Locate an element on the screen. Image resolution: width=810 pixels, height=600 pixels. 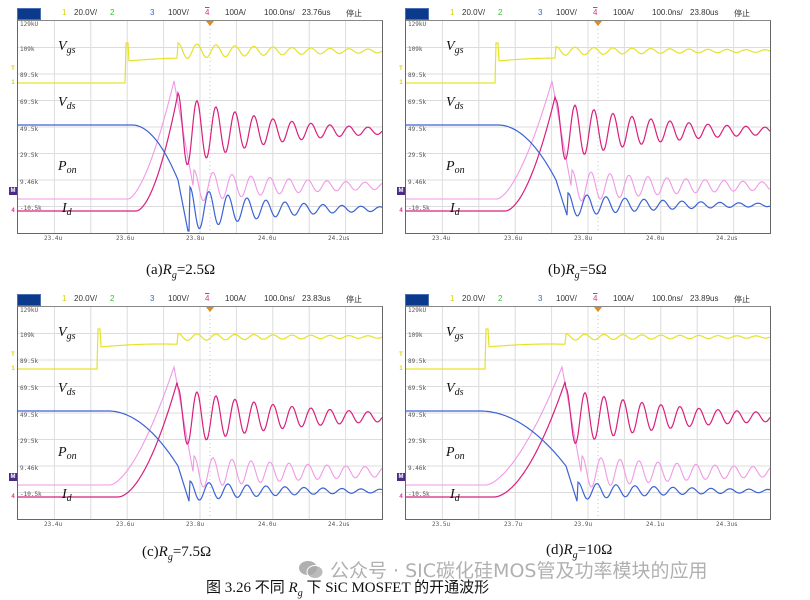
ch3-scale: 100V/ is located at coordinates (566, 12).